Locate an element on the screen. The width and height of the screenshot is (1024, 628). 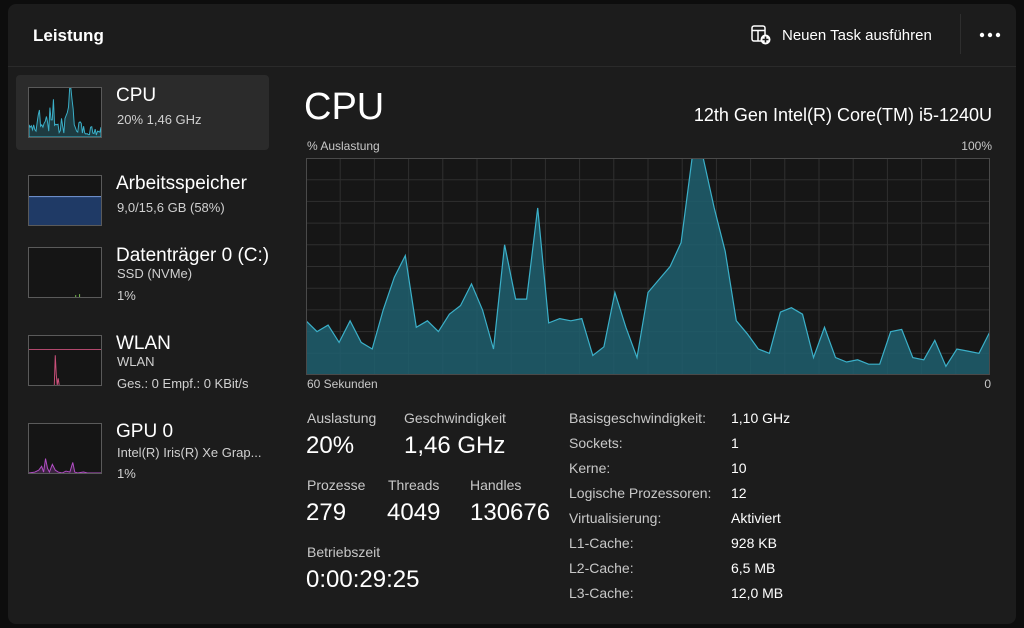
cpu-thumbnail-graph is located at coordinates (65, 112).